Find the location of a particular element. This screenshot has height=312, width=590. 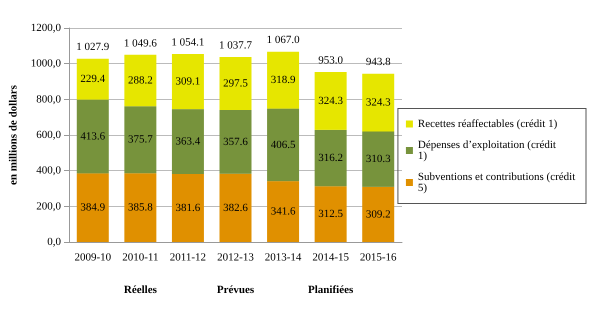

legend-label: Recettes réaffectables (crédit 1) is located at coordinates (488, 124).